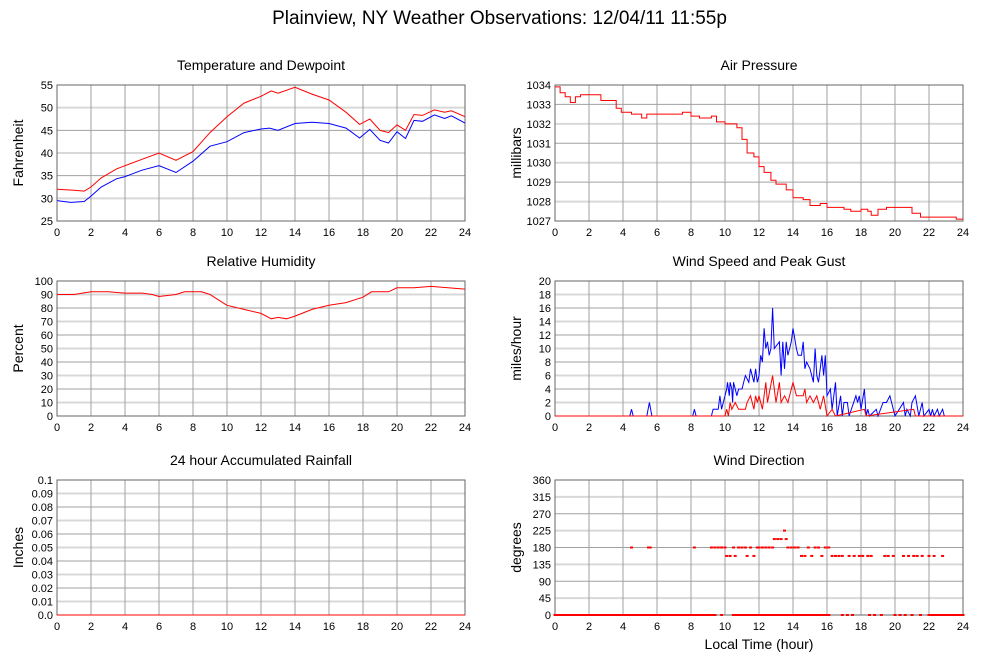  Describe the element at coordinates (555, 428) in the screenshot. I see `x-tick-label: 0` at that location.